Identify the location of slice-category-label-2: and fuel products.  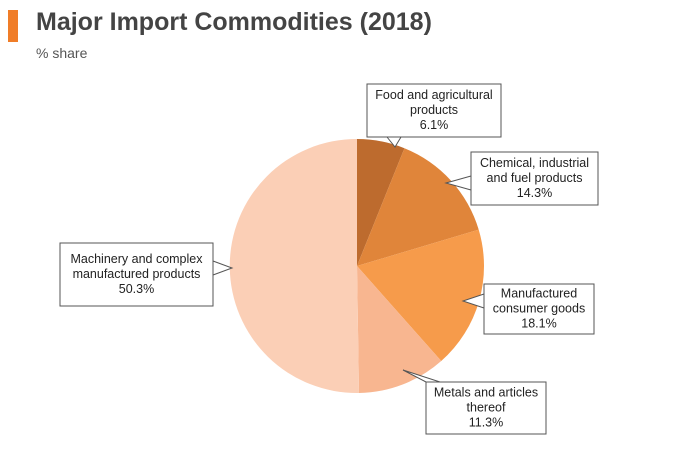
(535, 178).